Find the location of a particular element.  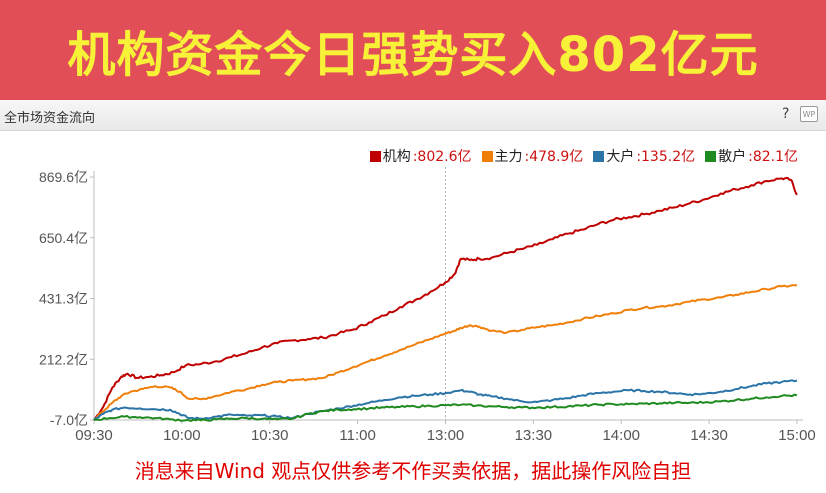

legend-value: :802.6亿 is located at coordinates (442, 157).